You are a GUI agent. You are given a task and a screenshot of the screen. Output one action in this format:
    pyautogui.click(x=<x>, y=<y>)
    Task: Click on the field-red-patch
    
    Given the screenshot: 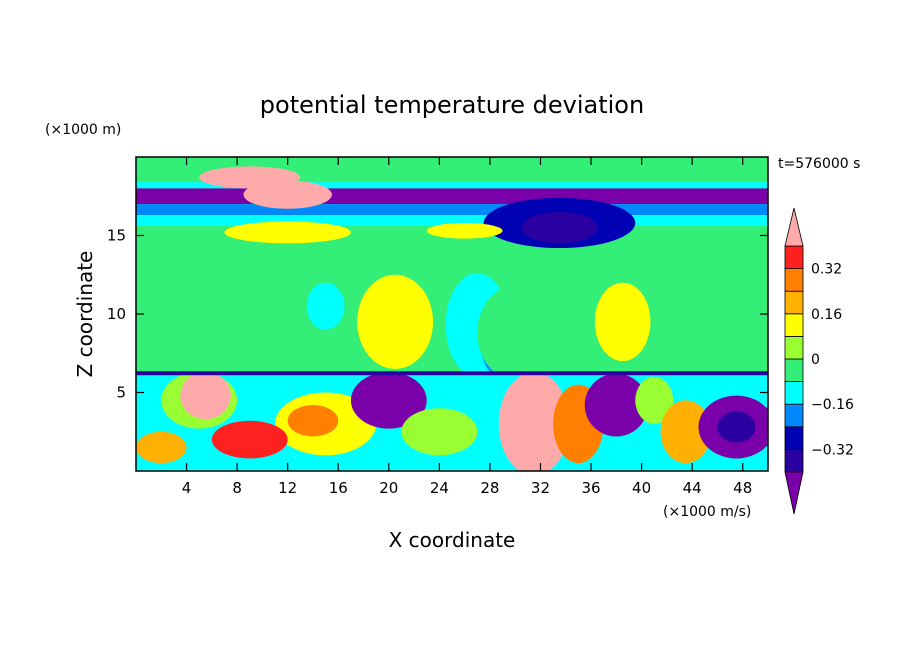 What is the action you would take?
    pyautogui.click(x=249, y=439)
    